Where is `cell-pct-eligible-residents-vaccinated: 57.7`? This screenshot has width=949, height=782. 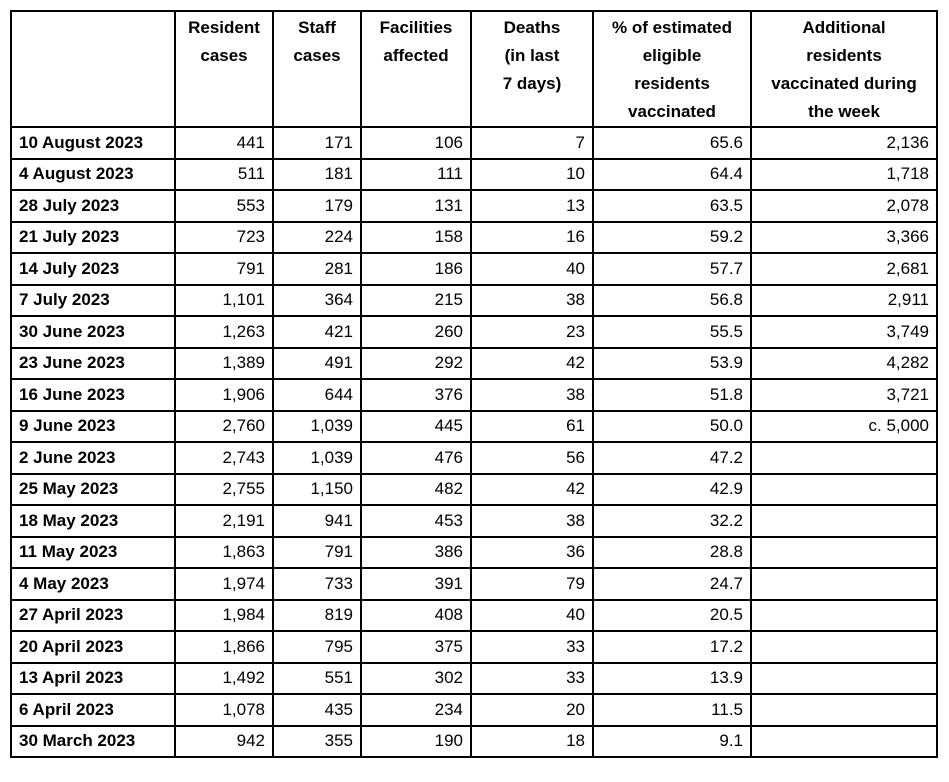
cell-pct-eligible-residents-vaccinated: 57.7 is located at coordinates (672, 269).